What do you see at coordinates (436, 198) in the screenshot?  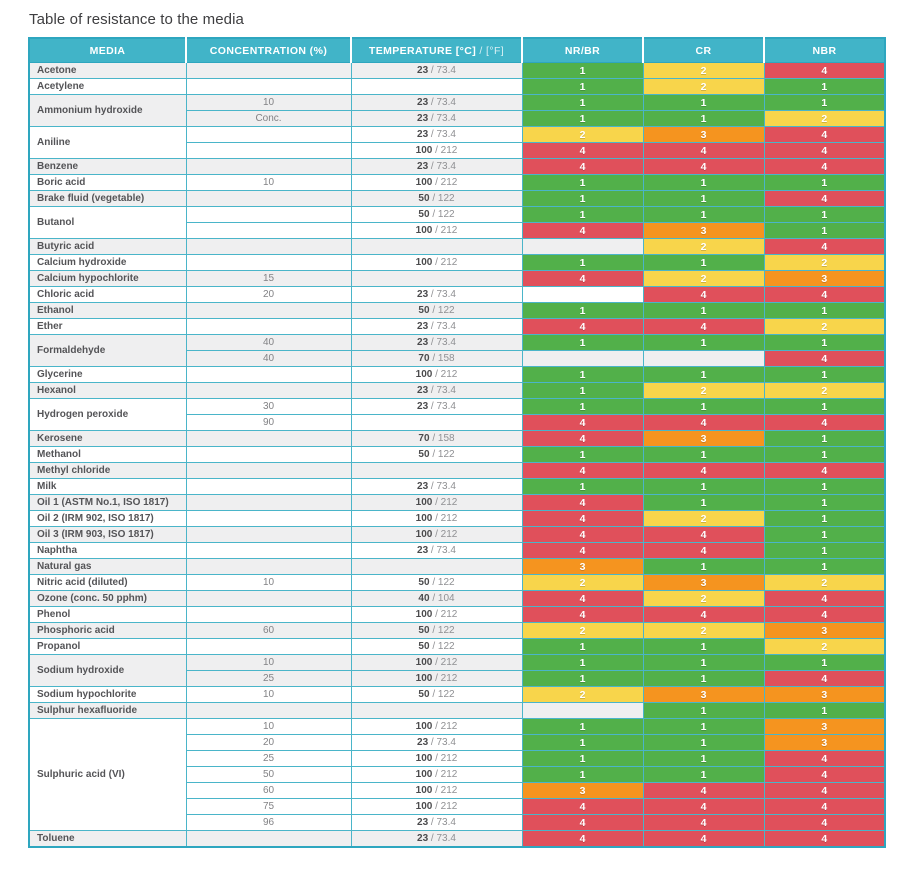 I see `temperature-cell: 50 / 122` at bounding box center [436, 198].